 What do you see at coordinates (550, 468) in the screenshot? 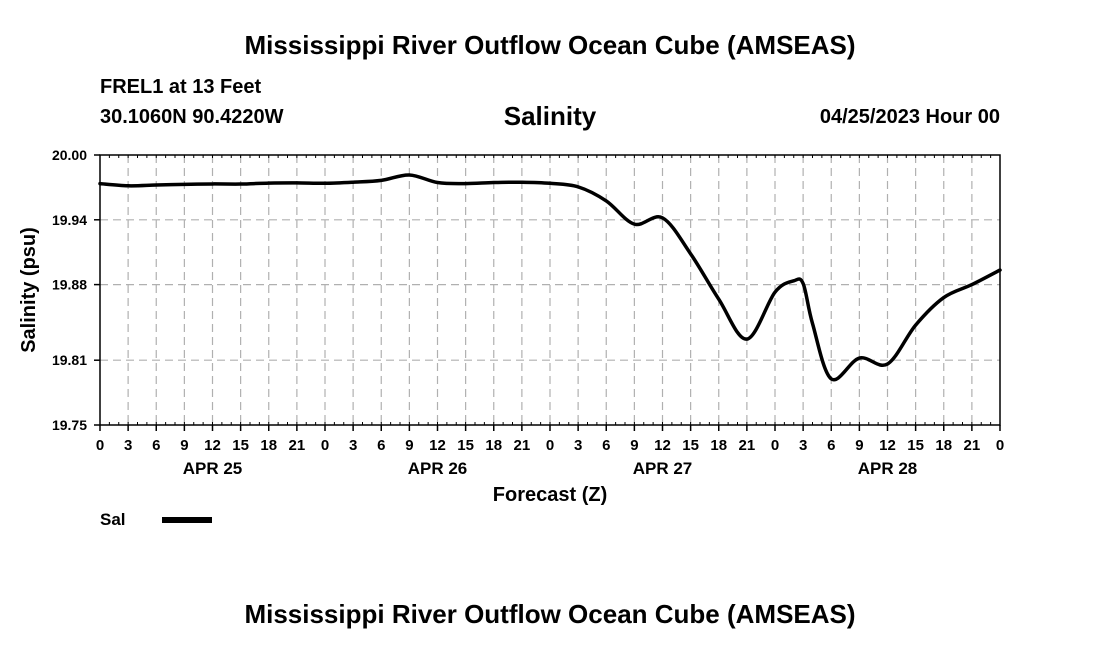
I see `day-labels: APR 25 APR 26 APR 27 APR 28` at bounding box center [550, 468].